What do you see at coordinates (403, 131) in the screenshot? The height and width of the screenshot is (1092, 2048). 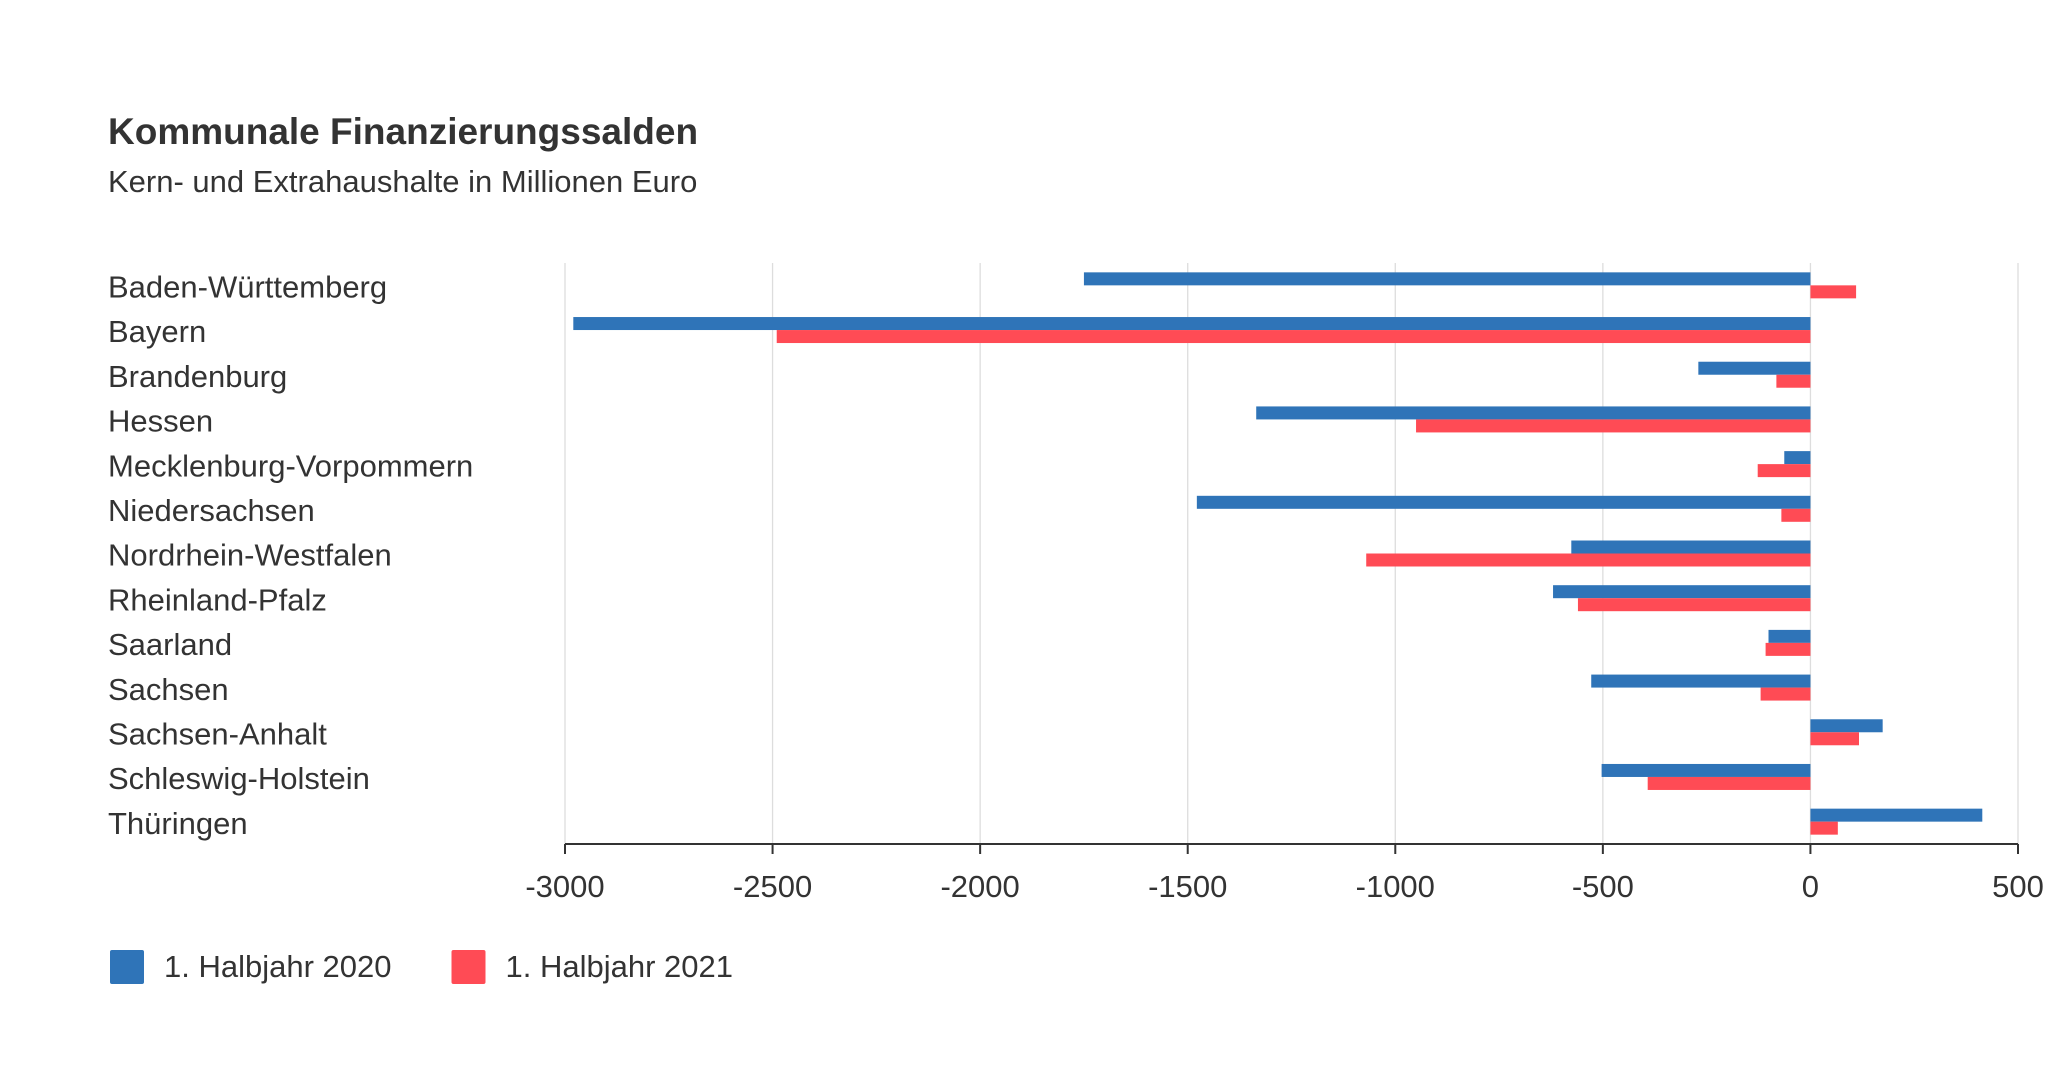 I see `chart-title: Kommunale Finanzierungssalden` at bounding box center [403, 131].